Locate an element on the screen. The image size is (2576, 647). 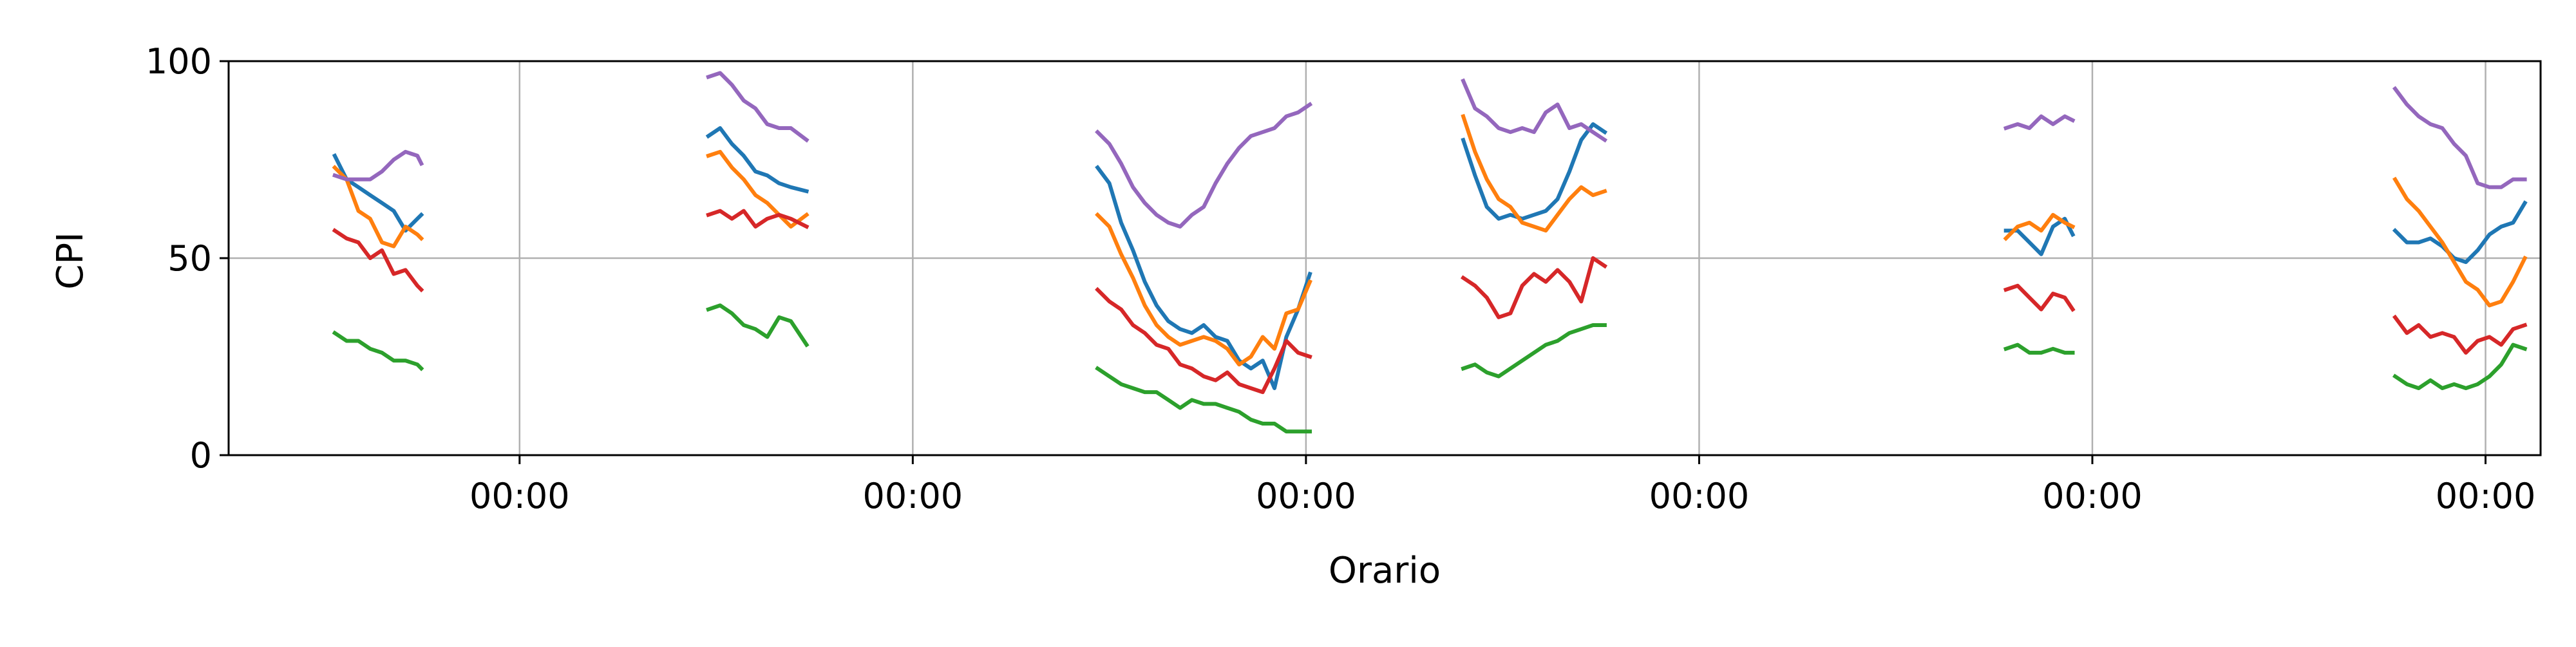
y-tick-label: 100 is located at coordinates (179, 62).